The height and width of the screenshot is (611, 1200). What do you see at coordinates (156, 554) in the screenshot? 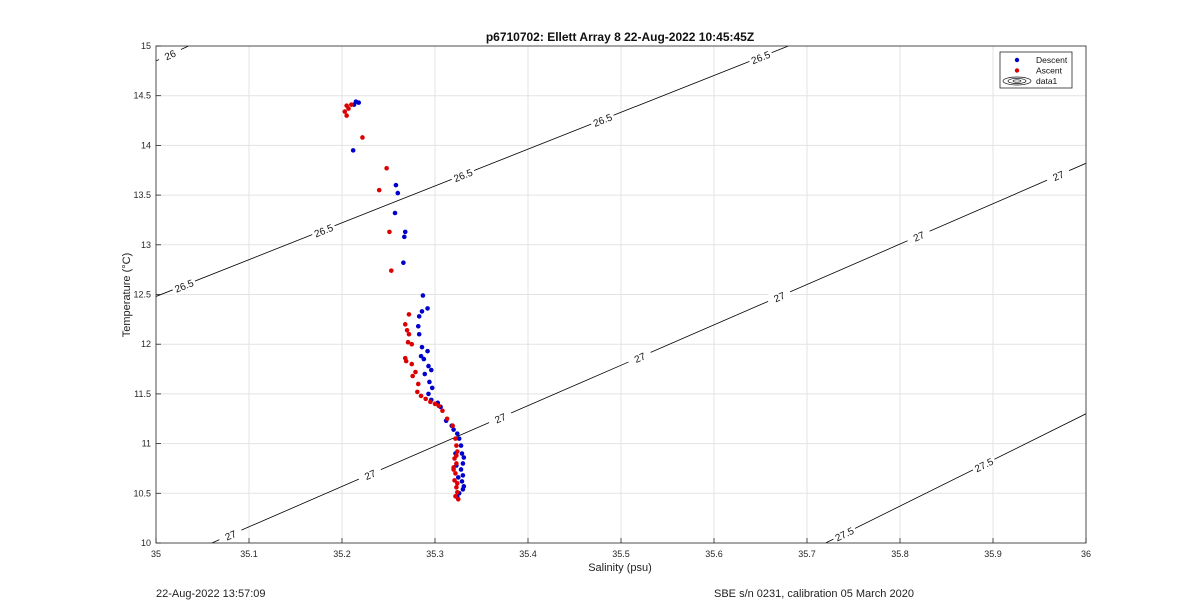
I see `x-tick-label: 35` at bounding box center [156, 554].